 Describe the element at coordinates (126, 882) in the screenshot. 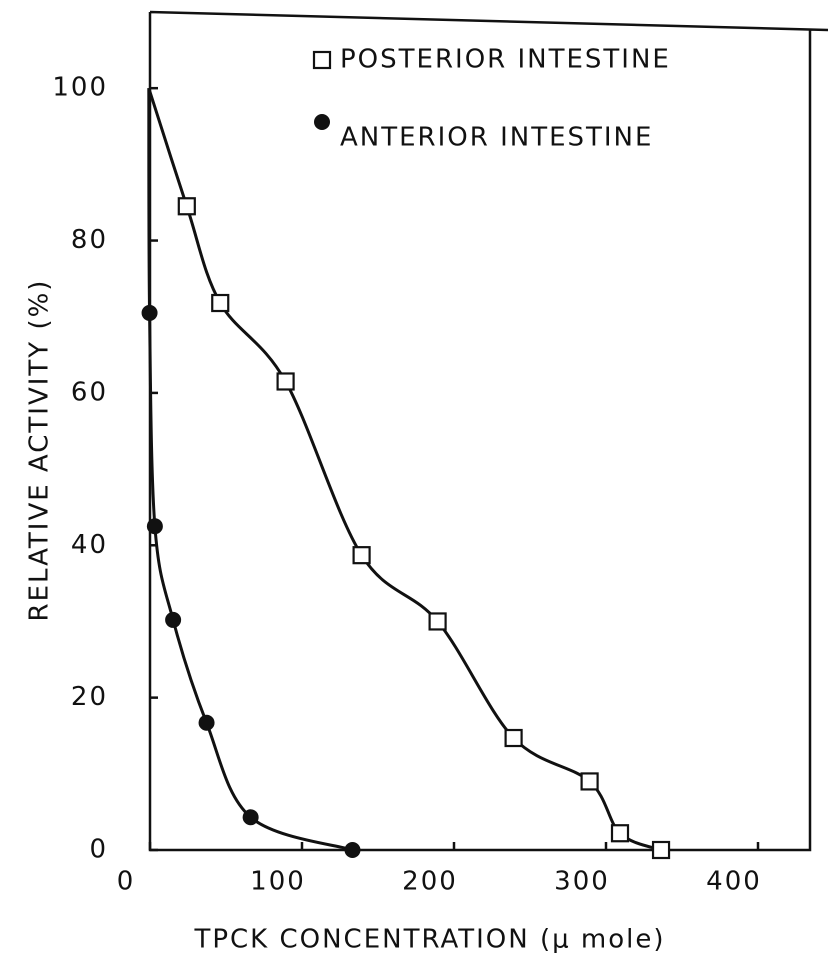

I see `x-tick-label: 0` at that location.